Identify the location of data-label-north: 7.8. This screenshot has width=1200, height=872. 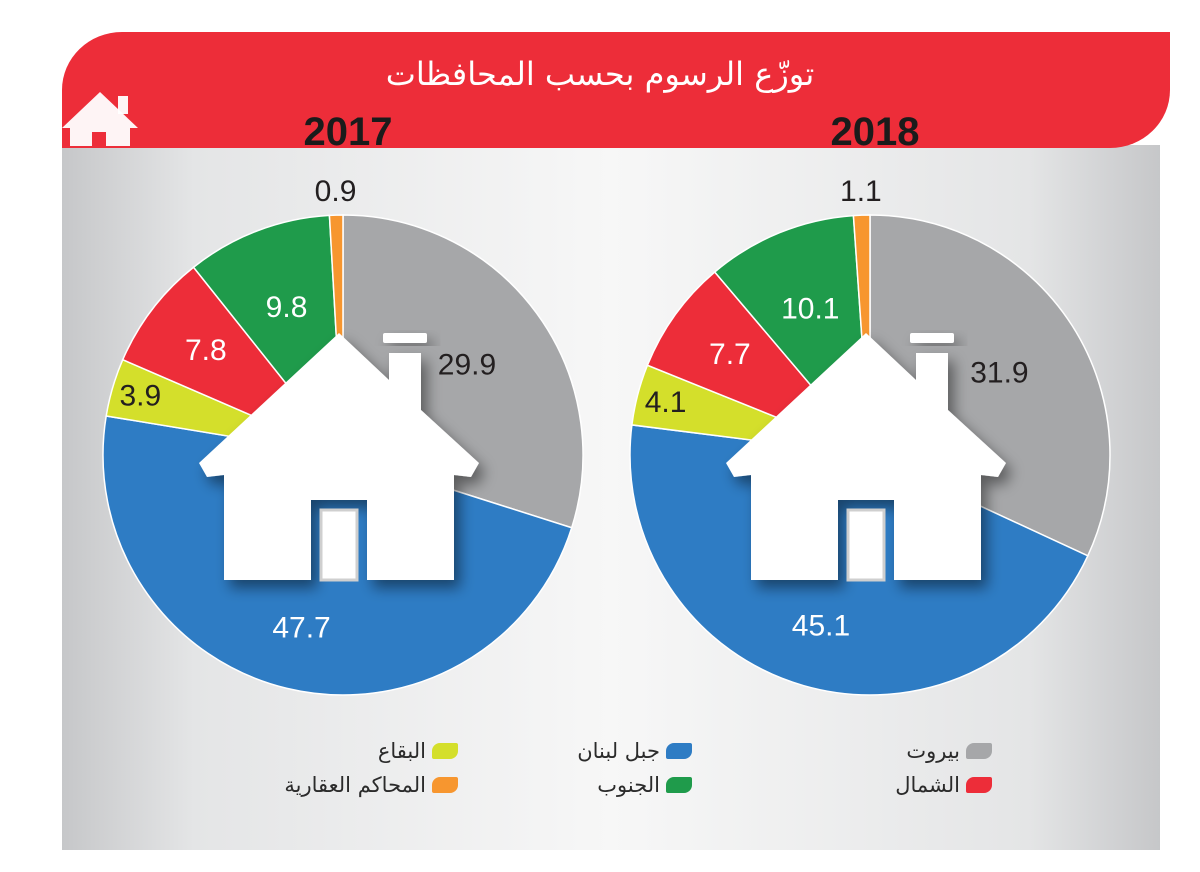
(206, 350).